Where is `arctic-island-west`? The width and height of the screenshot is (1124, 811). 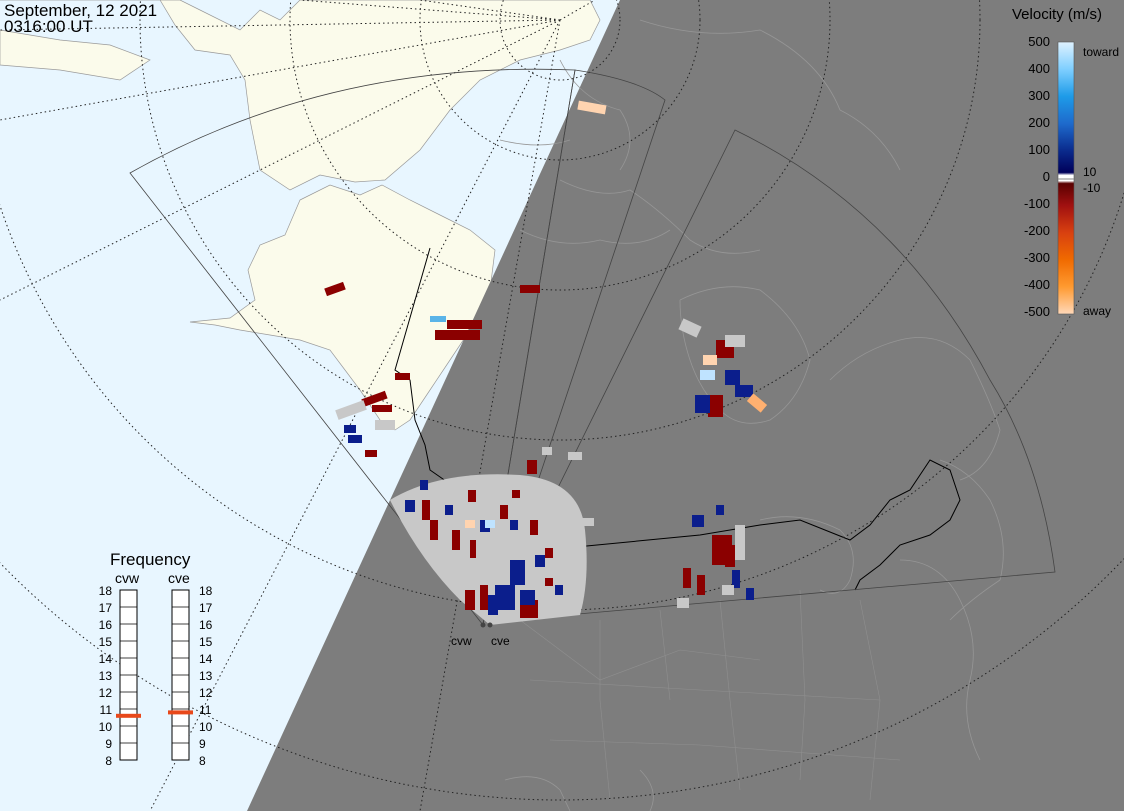 arctic-island-west is located at coordinates (75, 55).